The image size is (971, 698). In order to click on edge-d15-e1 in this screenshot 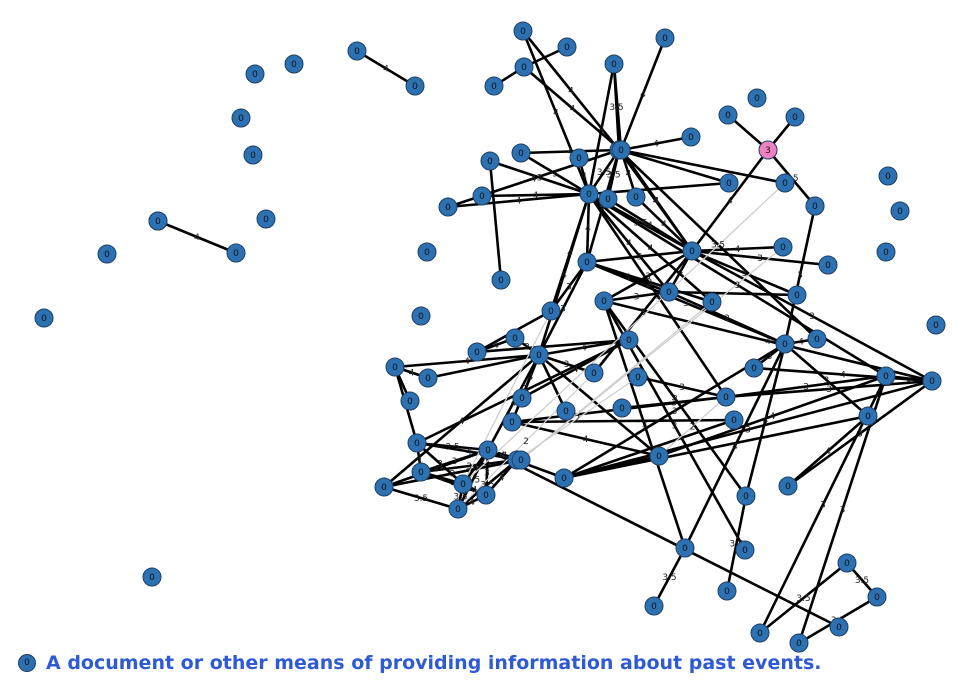, I will do `click(806, 386)`.